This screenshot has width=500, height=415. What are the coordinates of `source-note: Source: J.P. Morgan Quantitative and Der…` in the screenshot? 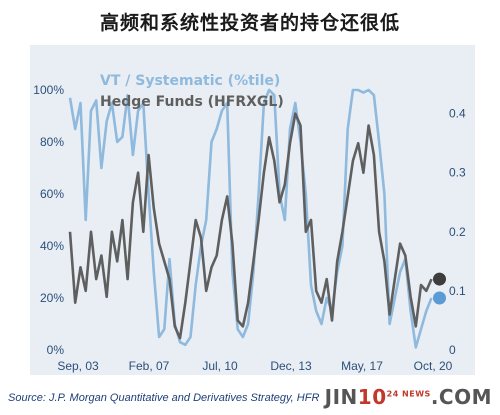 It's located at (164, 398).